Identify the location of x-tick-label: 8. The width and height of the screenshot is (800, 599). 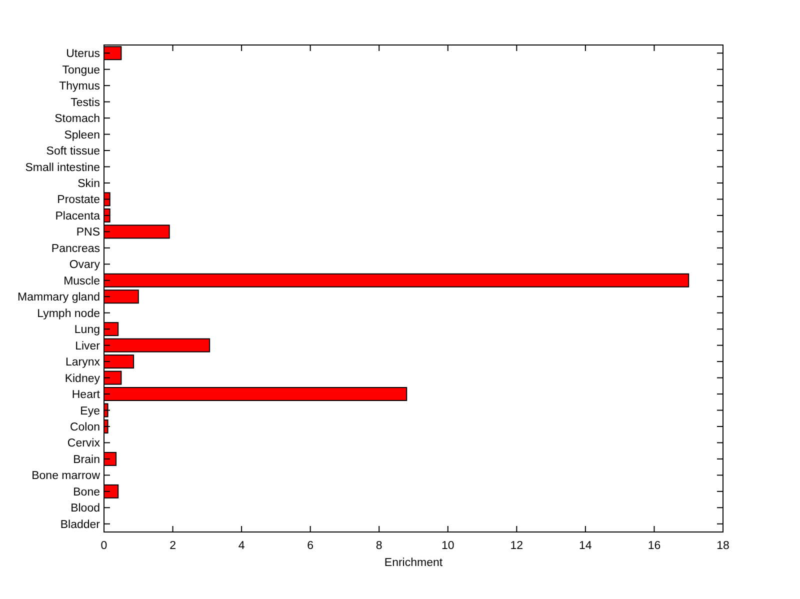
(379, 546).